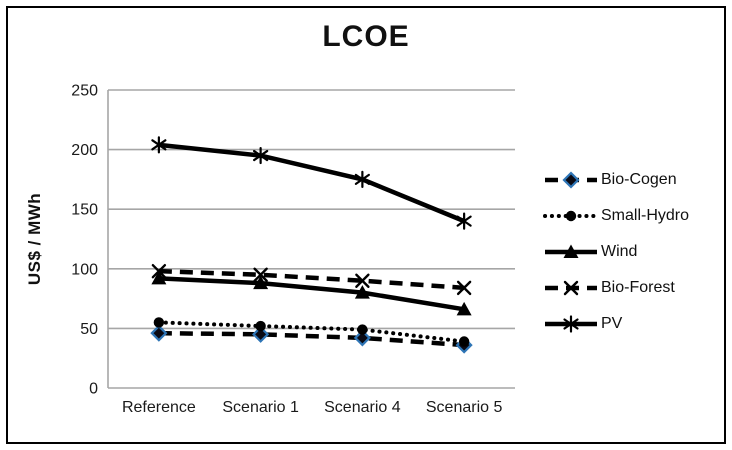 The height and width of the screenshot is (450, 732). What do you see at coordinates (612, 323) in the screenshot?
I see `legend-label-pv: PV` at bounding box center [612, 323].